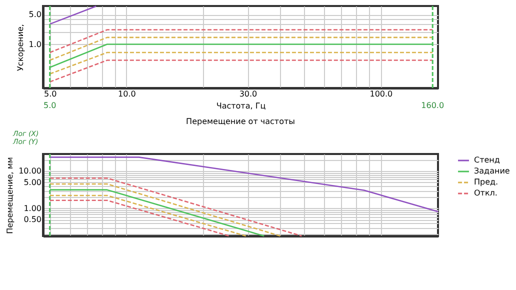  What do you see at coordinates (432, 105) in the screenshot?
I see `ref-line-label: 160.0` at bounding box center [432, 105].